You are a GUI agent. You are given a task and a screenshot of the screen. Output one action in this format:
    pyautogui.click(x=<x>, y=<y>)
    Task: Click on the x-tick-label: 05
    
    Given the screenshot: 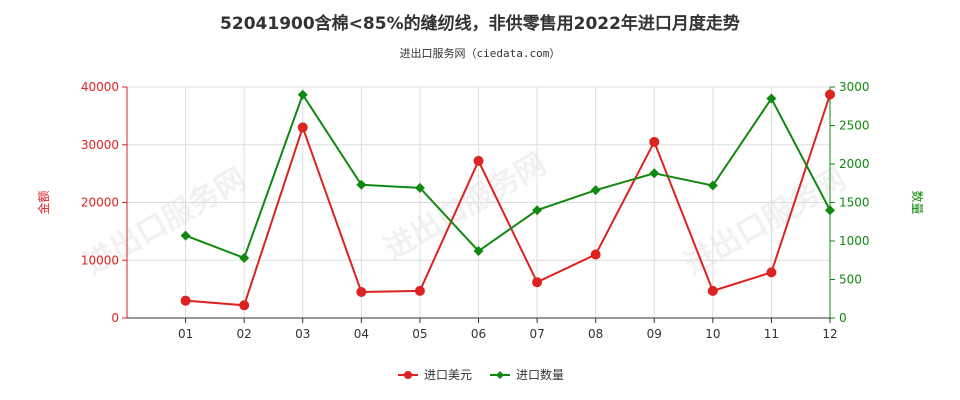 What is the action you would take?
    pyautogui.click(x=419, y=334)
    